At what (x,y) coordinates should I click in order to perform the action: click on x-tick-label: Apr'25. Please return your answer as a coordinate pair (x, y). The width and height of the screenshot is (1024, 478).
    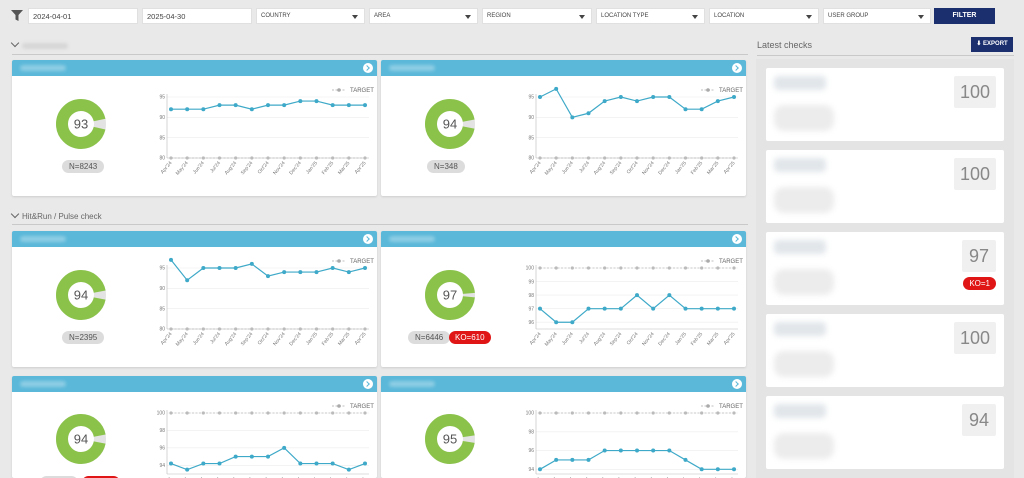
    Looking at the image, I should click on (730, 338).